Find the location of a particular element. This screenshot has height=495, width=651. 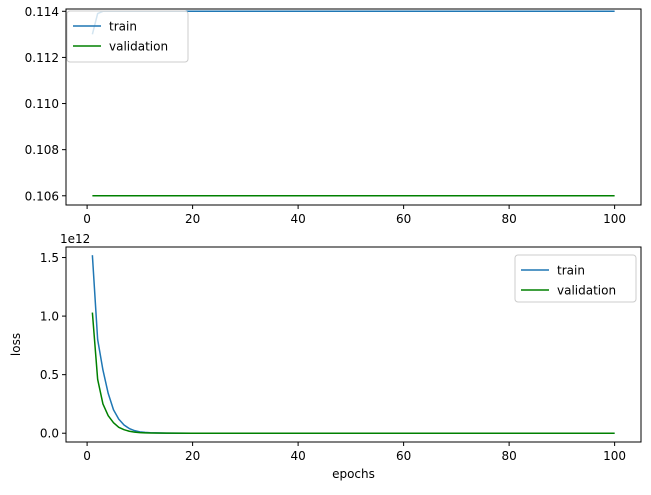

bottom-y-axis-label: loss is located at coordinates (16, 344).